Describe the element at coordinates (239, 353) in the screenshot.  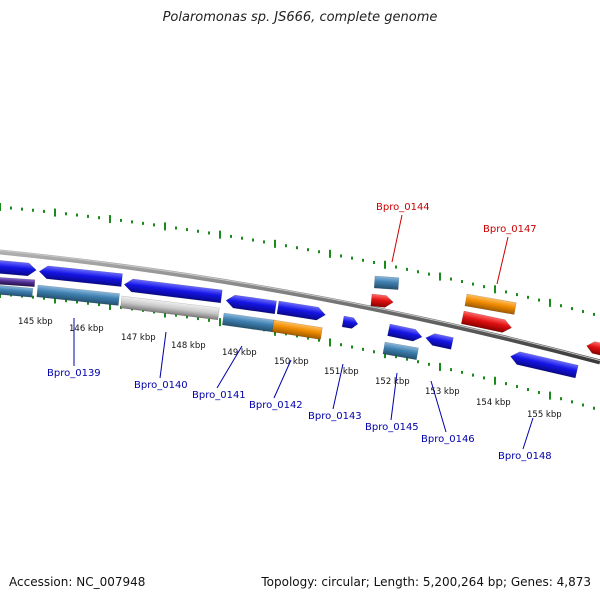
I see `kbp-label: 149 kbp` at that location.